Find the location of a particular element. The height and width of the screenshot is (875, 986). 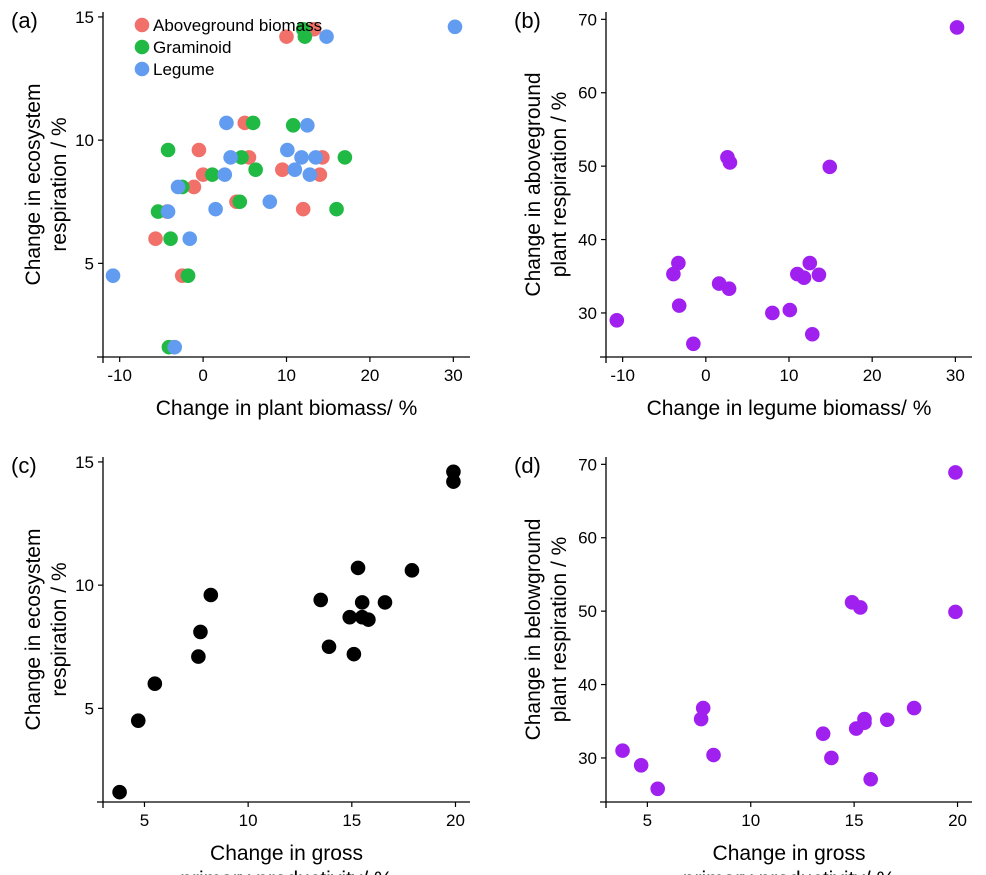

legend-label: Aboveground biomass is located at coordinates (237, 25).